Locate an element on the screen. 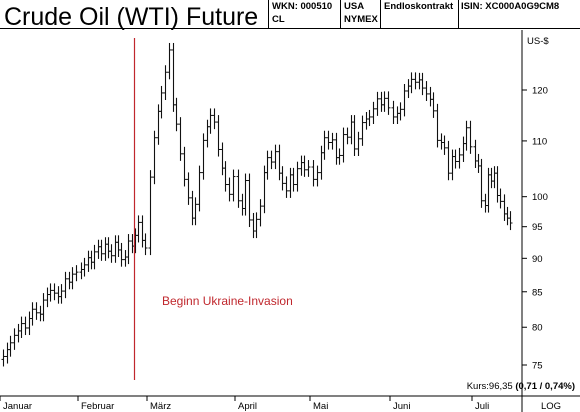 This screenshot has width=580, height=412. y-tick-label: 100 is located at coordinates (540, 197).